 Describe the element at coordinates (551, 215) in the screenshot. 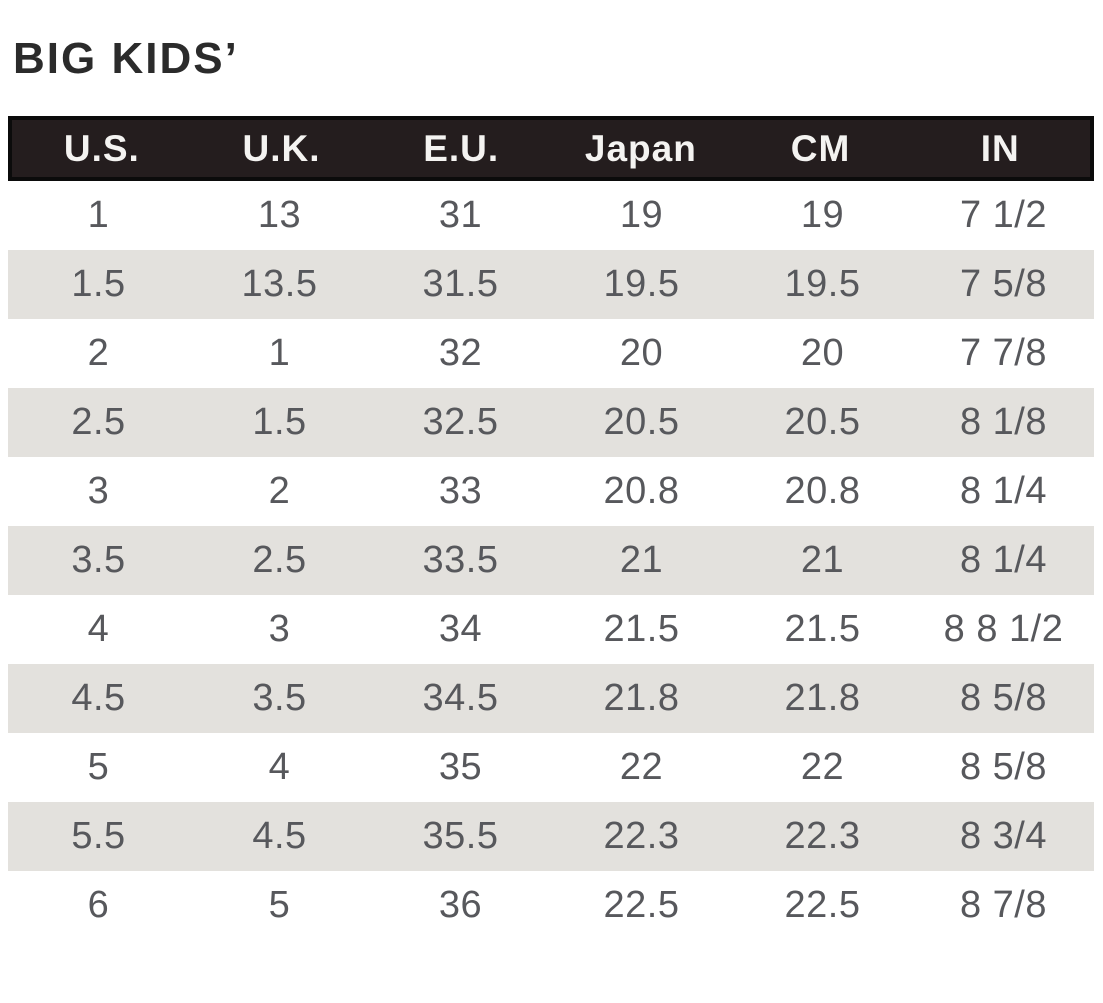

I see `table-row: 1 13 31 19 19 7 1/2` at that location.